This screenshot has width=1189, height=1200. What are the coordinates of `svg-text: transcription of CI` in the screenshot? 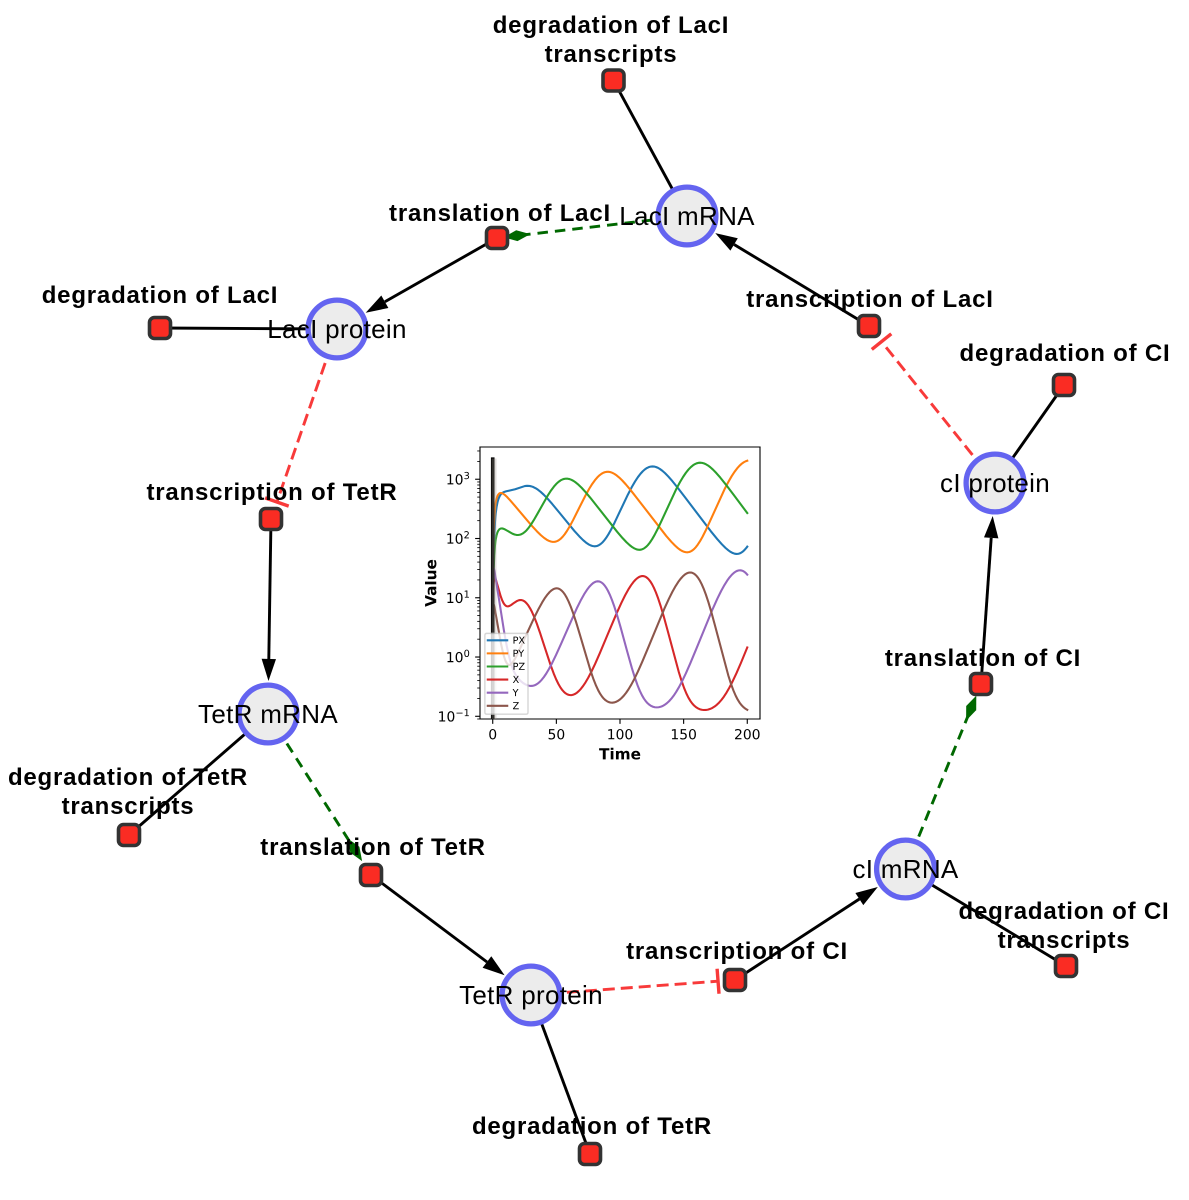 It's located at (737, 951).